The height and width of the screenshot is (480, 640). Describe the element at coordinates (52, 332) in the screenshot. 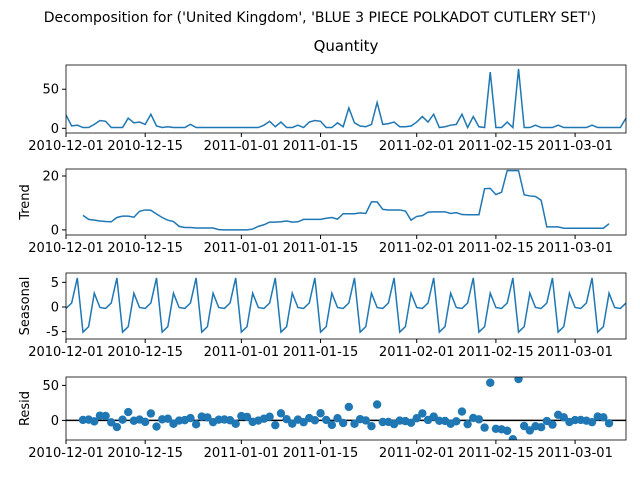

I see `y-tick-label: -5` at that location.